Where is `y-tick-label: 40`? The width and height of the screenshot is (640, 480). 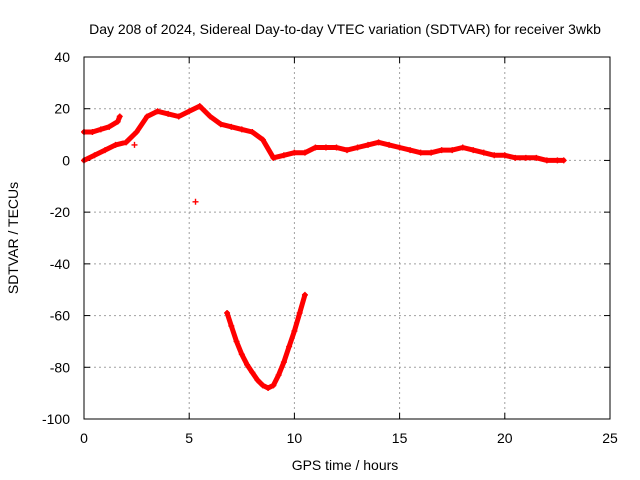 y-tick-label: 40 is located at coordinates (62, 57).